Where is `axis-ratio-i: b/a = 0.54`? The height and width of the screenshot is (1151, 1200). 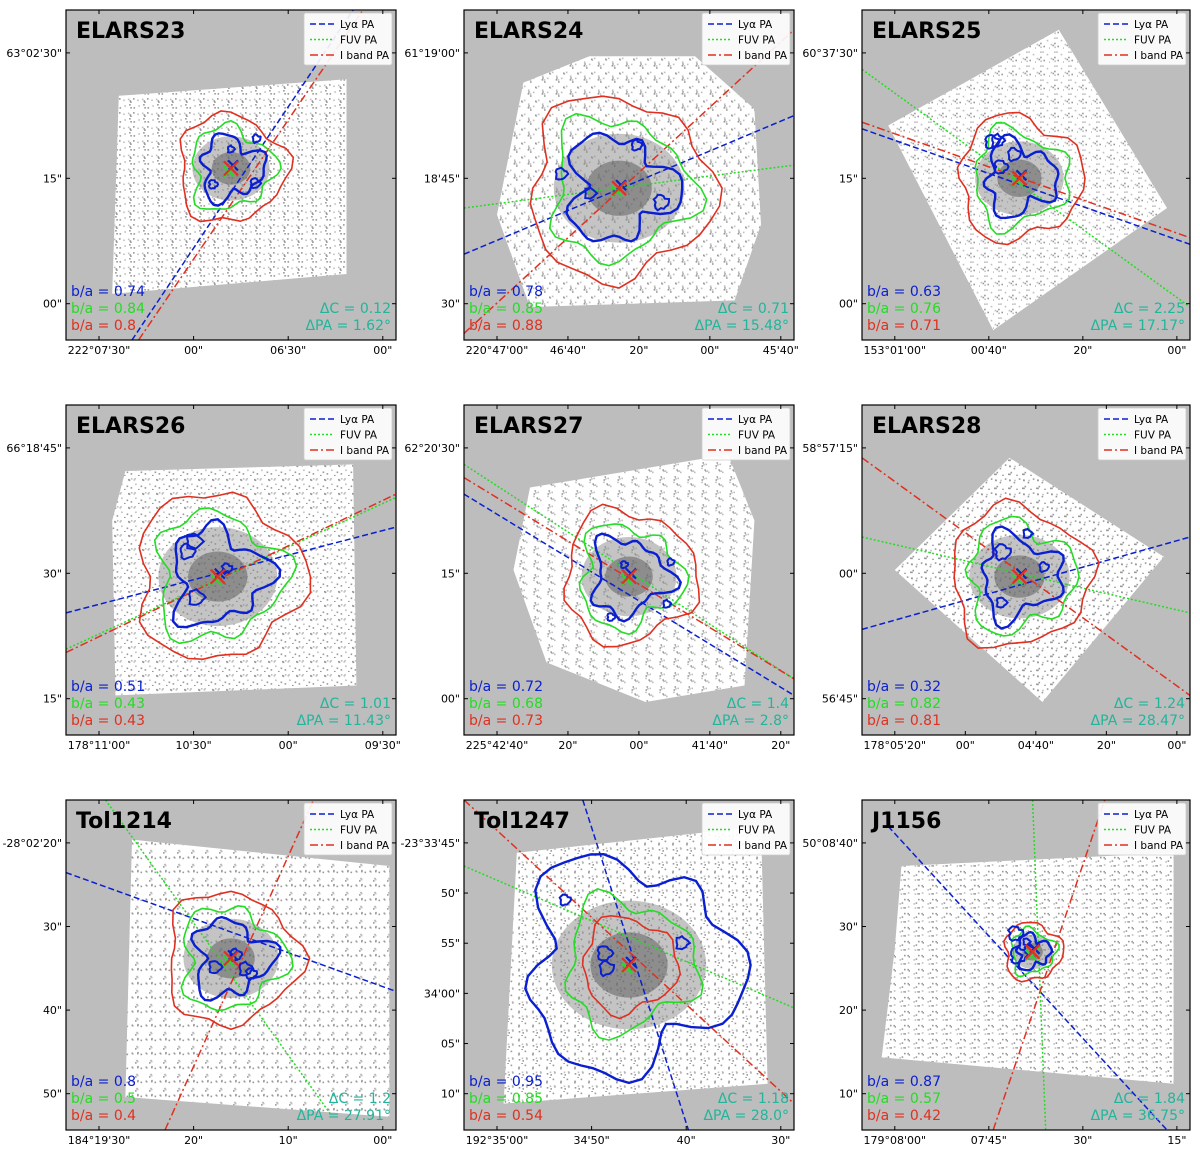 axis-ratio-i: b/a = 0.54 is located at coordinates (506, 1116).